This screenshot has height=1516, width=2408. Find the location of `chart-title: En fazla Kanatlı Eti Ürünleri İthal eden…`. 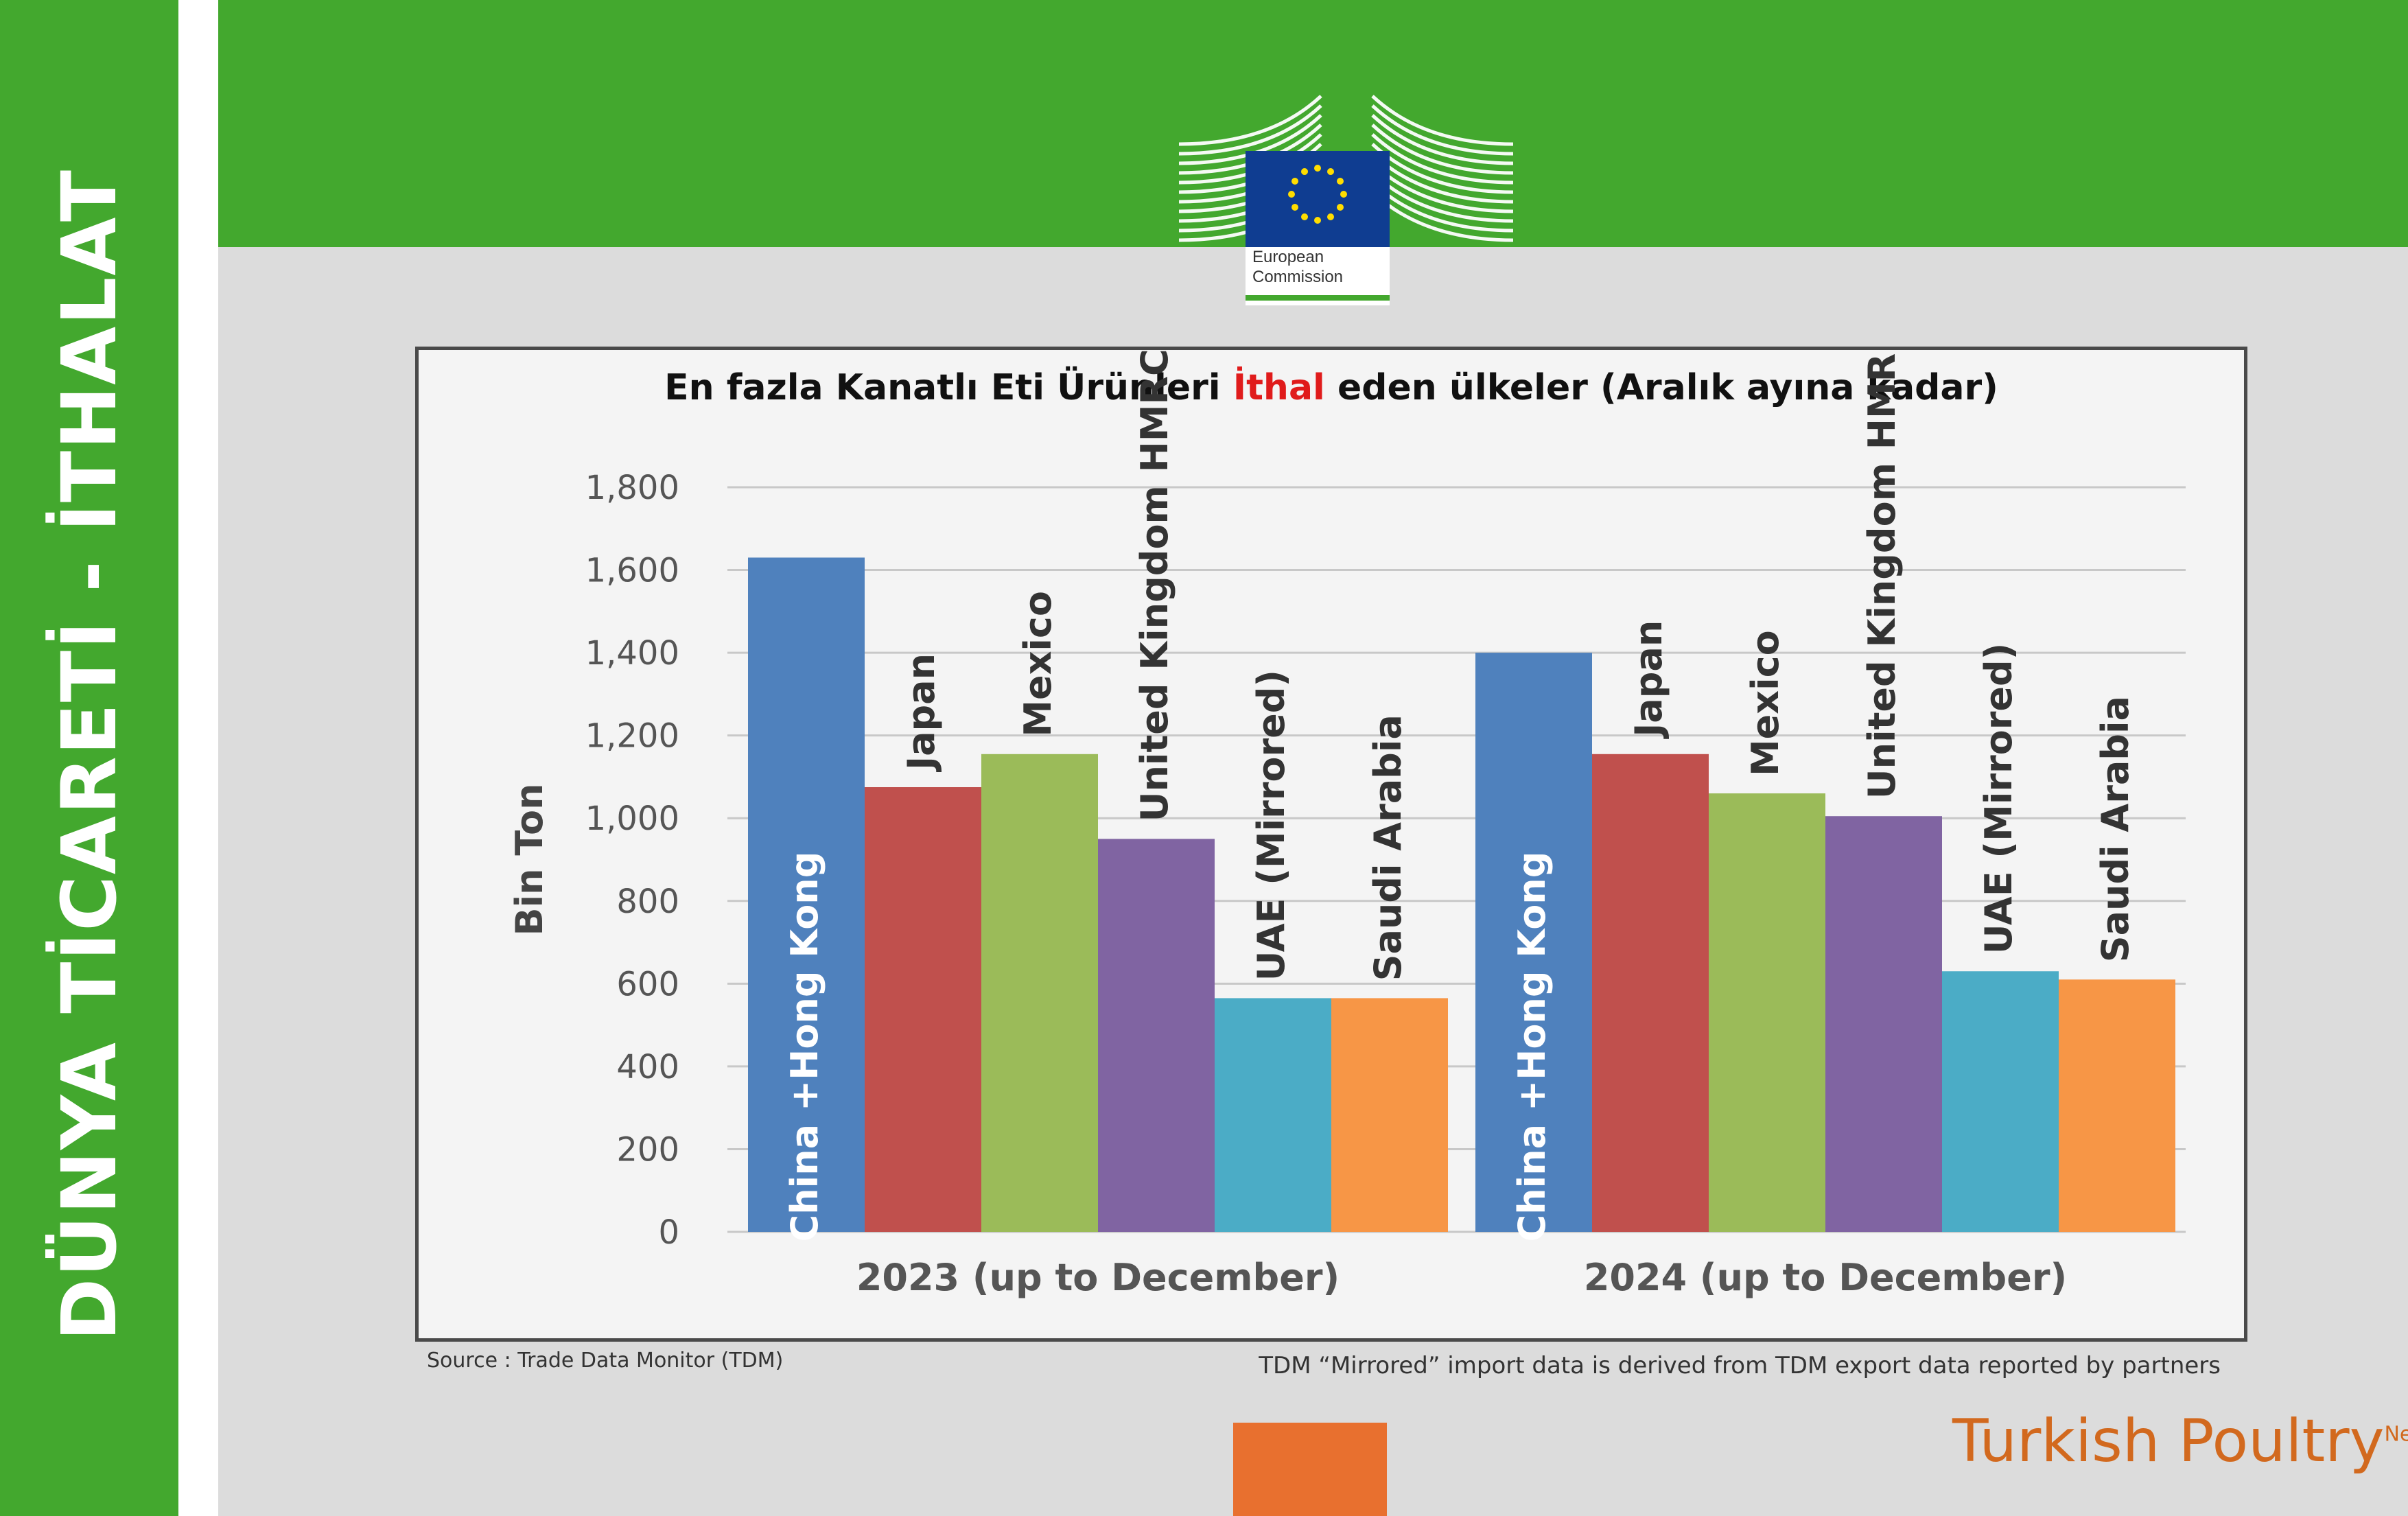

chart-title: En fazla Kanatlı Eti Ürünleri İthal eden… is located at coordinates (1331, 387).